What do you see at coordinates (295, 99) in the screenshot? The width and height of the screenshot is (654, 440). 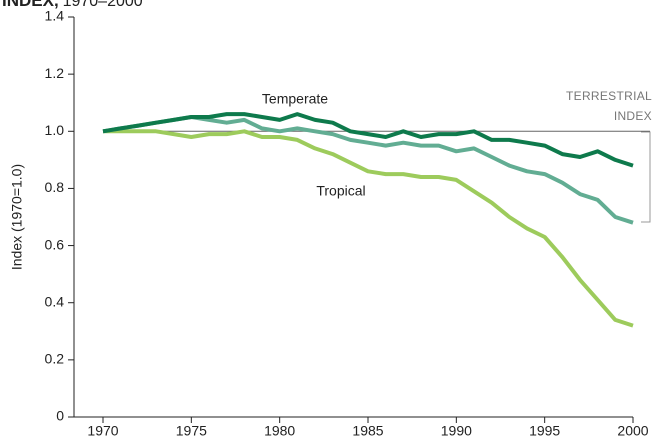 I see `series-label: Temperate` at bounding box center [295, 99].